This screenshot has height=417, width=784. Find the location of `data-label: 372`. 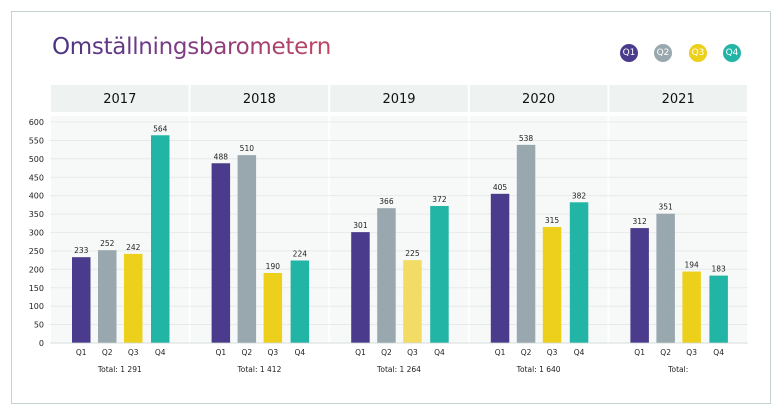

data-label: 372 is located at coordinates (439, 199).